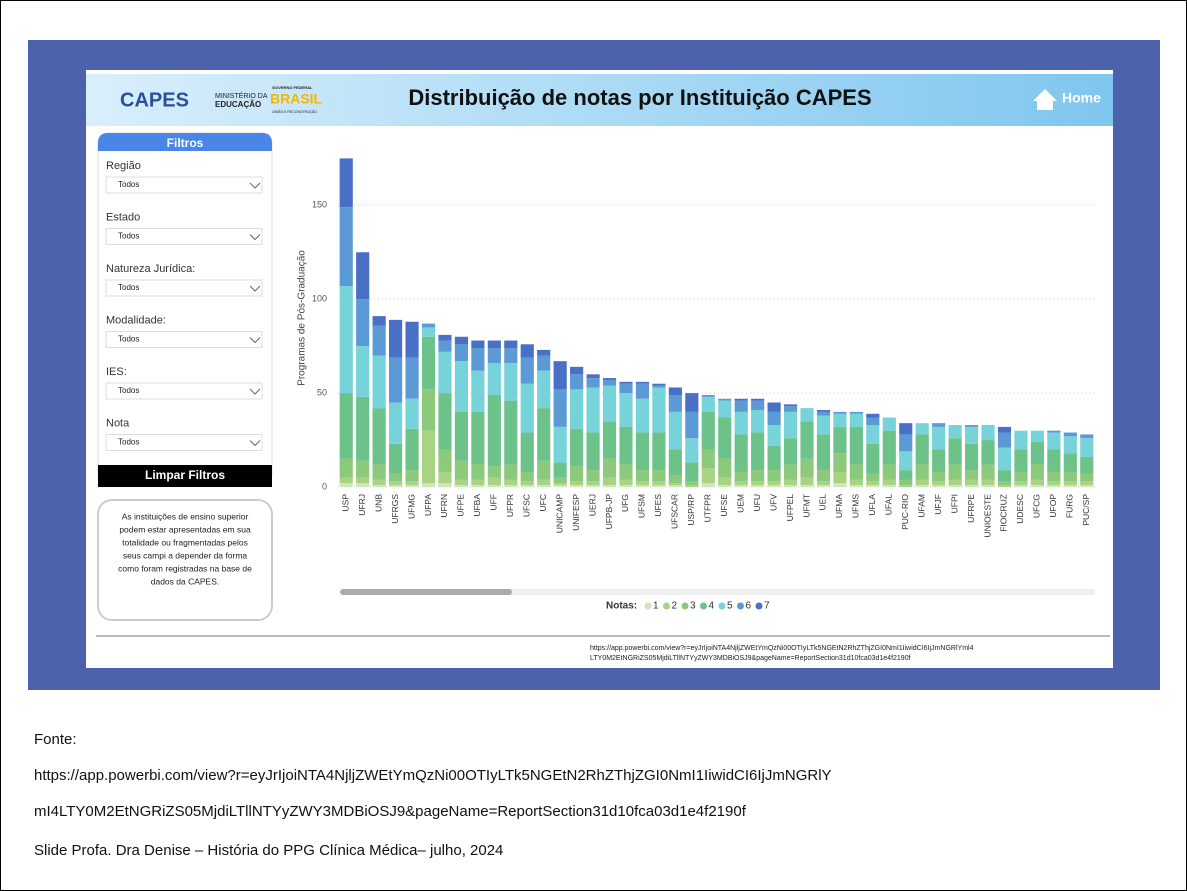 This screenshot has width=1187, height=891. What do you see at coordinates (717, 592) in the screenshot?
I see `scrollbar-track` at bounding box center [717, 592].